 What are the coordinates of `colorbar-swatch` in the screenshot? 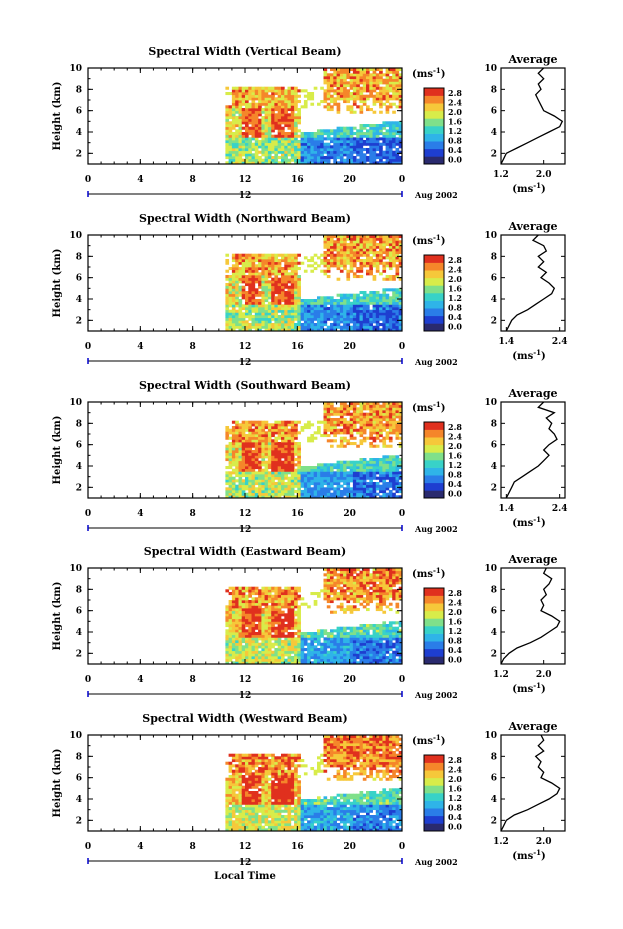 It's located at (434, 107).